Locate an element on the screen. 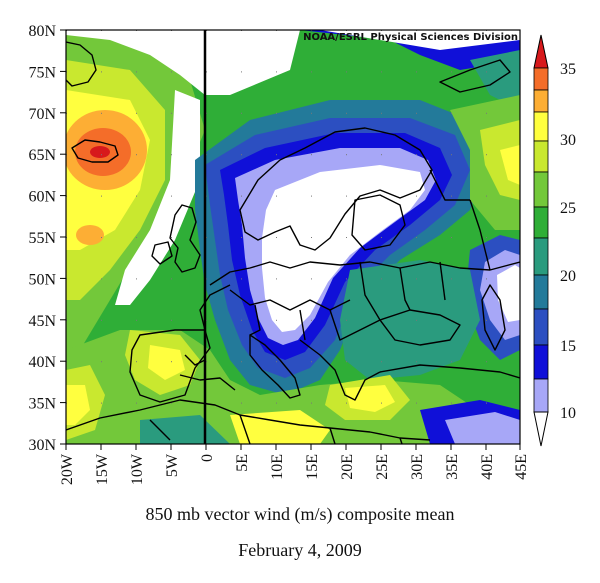 The image size is (600, 583). lon-label: 40E is located at coordinates (487, 467).